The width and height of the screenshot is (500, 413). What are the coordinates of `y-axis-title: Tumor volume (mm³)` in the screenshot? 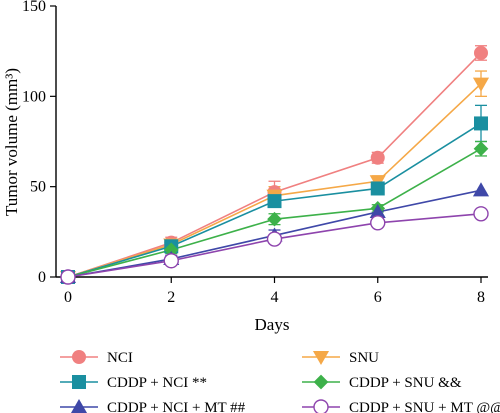 It's located at (11, 142).